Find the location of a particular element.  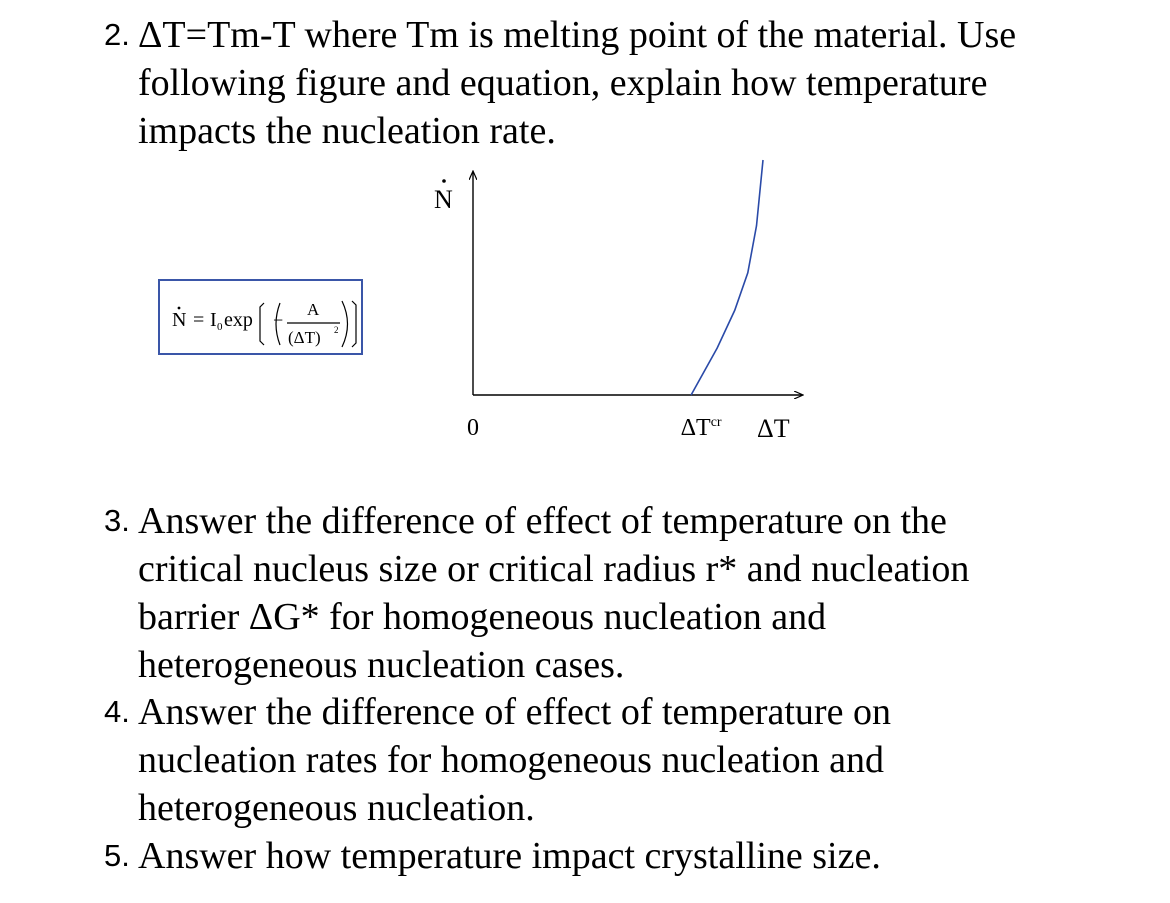

equation-equals: = is located at coordinates (198, 320).